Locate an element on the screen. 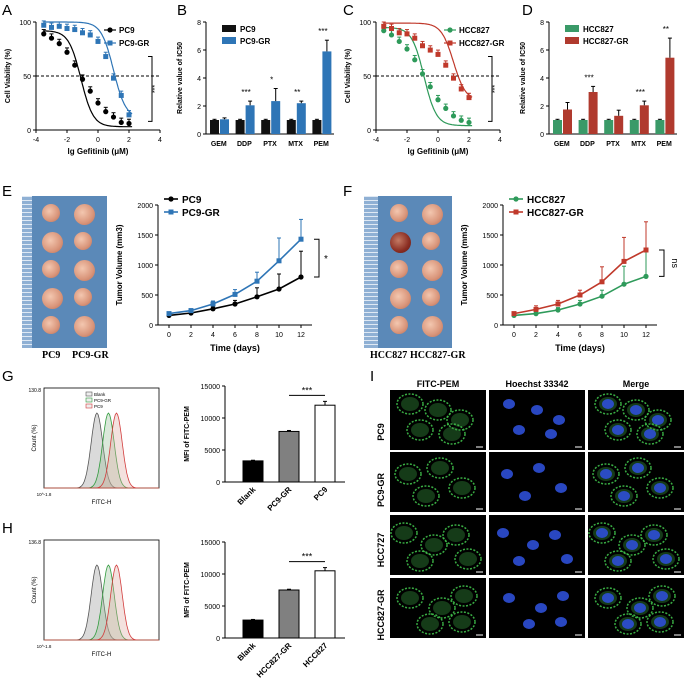 Image resolution: width=685 pixels, height=681 pixels. legend-label: HCC827-GR is located at coordinates (555, 213).